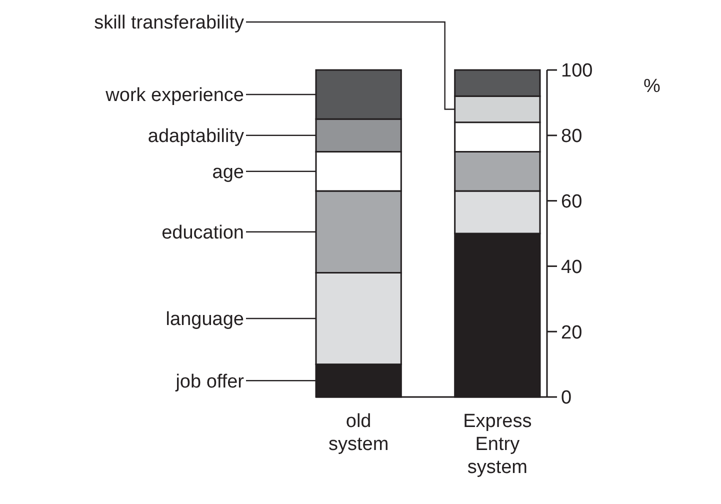  Describe the element at coordinates (358, 433) in the screenshot. I see `x-tick-label: old system` at that location.